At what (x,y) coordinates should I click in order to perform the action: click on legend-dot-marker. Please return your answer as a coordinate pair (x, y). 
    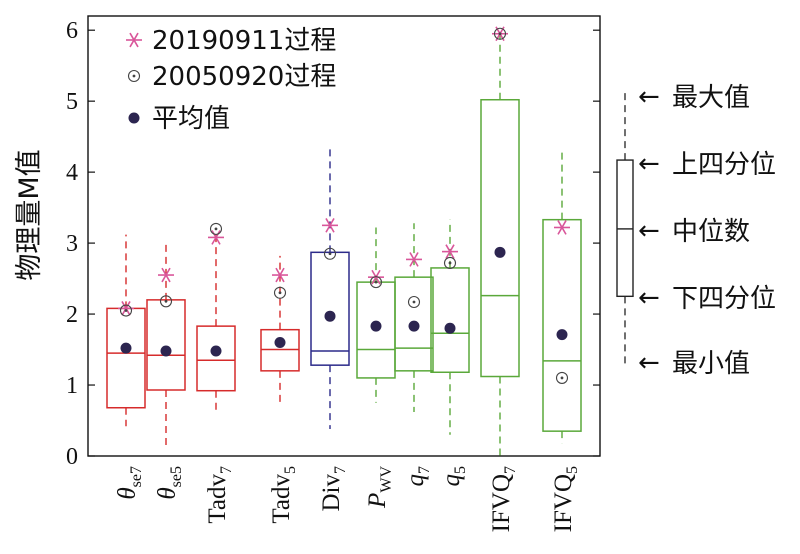
    Looking at the image, I should click on (134, 118).